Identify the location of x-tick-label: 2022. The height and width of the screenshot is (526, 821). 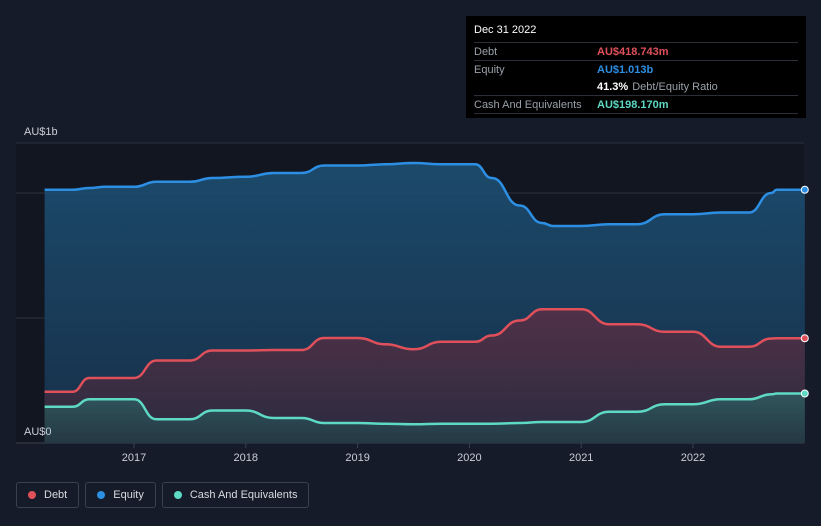
(693, 458).